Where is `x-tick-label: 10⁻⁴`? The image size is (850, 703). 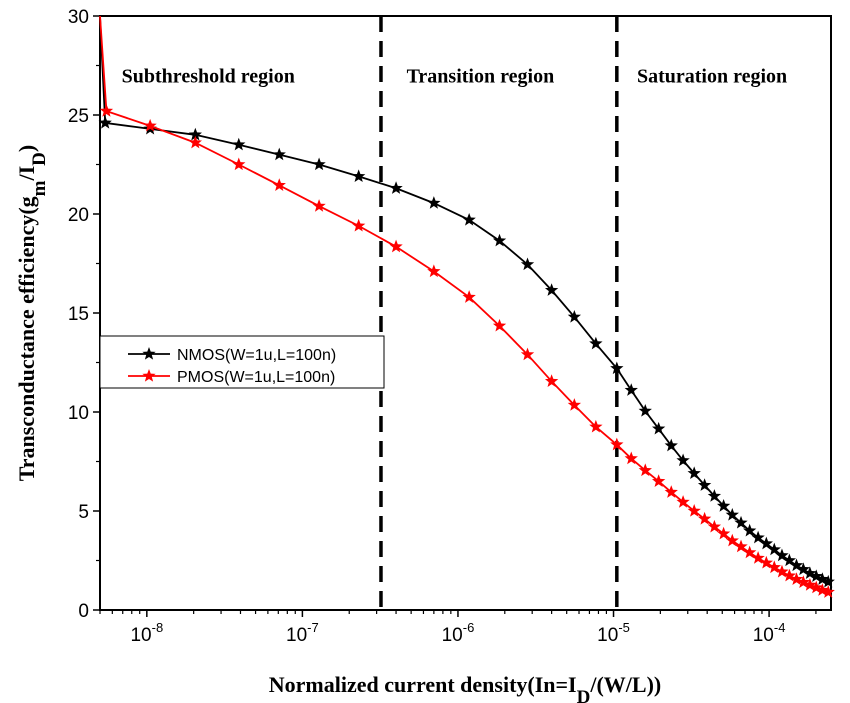 x-tick-label: 10⁻⁴ is located at coordinates (769, 633).